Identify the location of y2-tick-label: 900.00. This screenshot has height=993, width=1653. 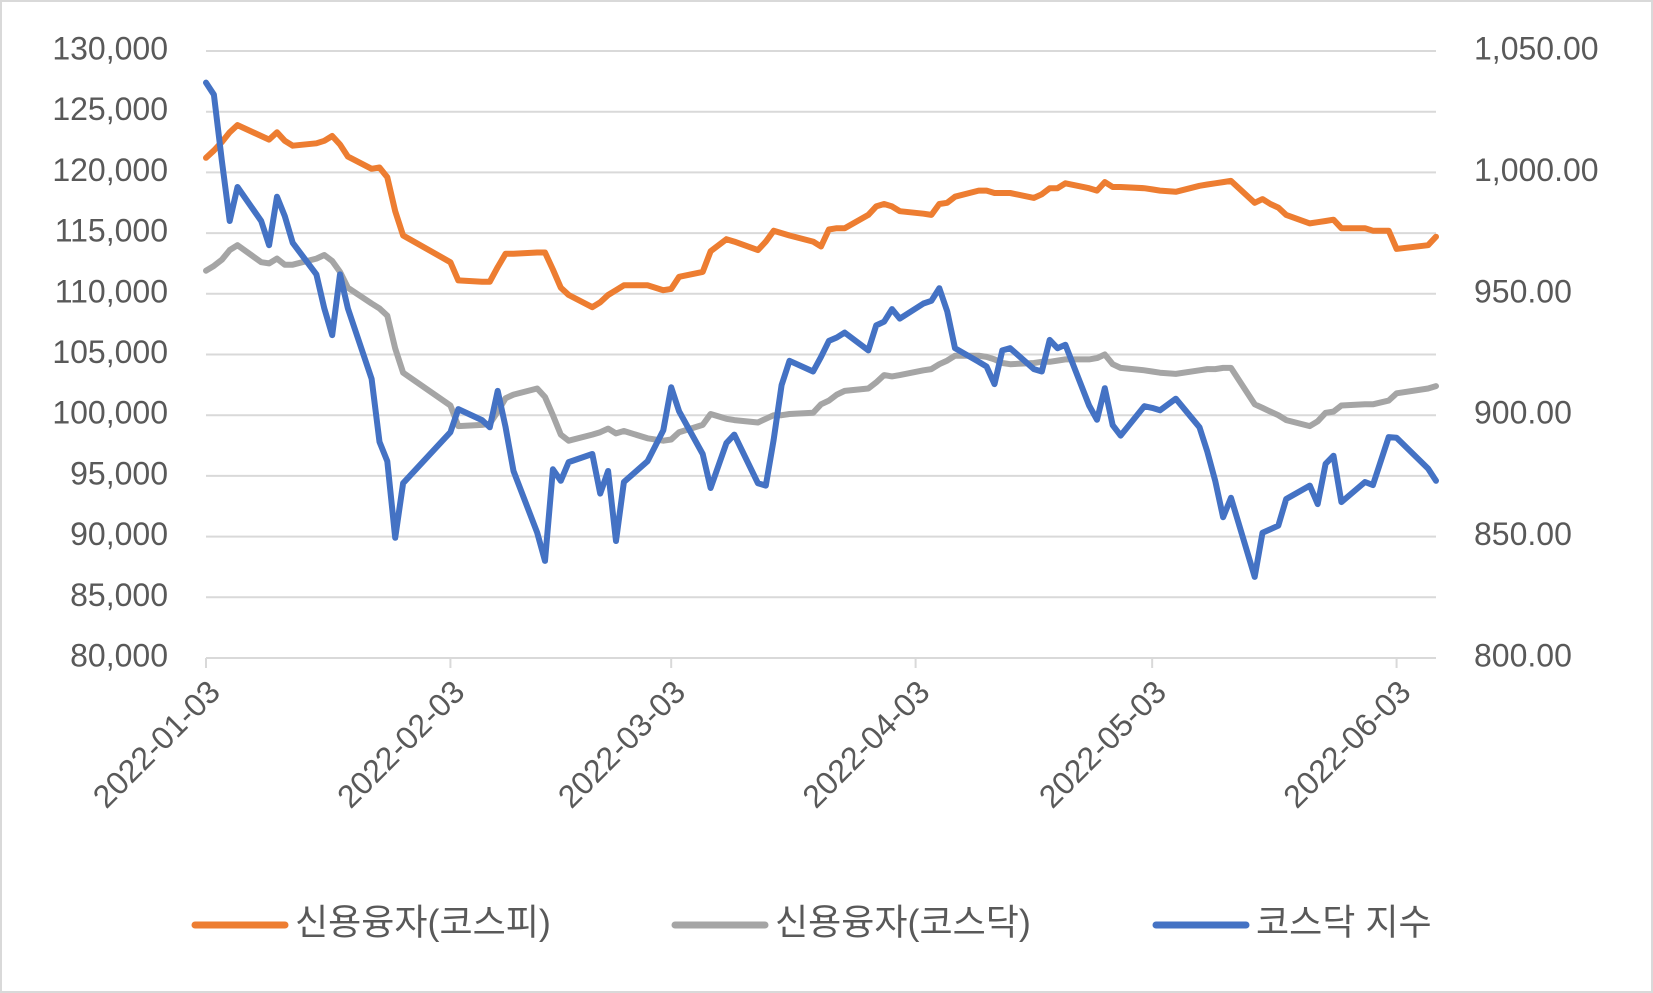
(1523, 413).